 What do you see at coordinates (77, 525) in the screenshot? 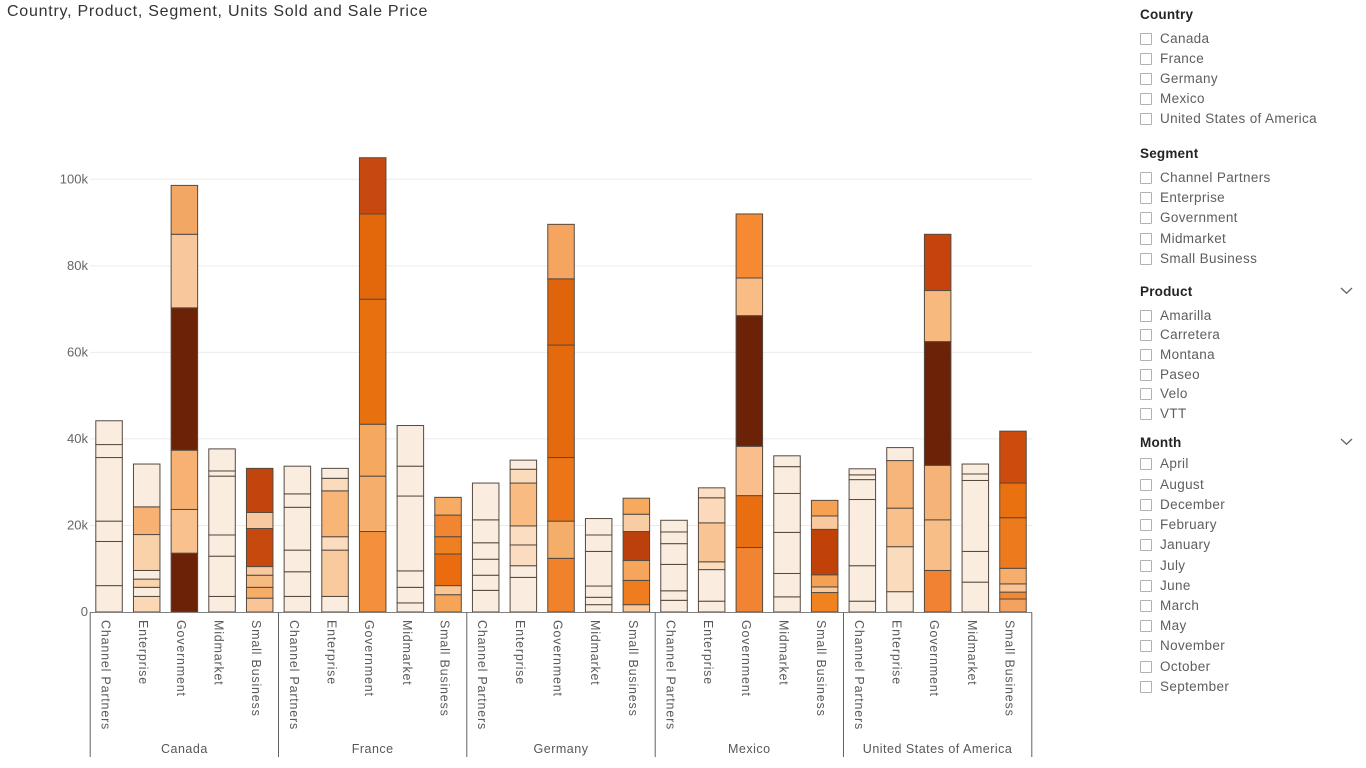
I see `svg-text: 20k` at bounding box center [77, 525].